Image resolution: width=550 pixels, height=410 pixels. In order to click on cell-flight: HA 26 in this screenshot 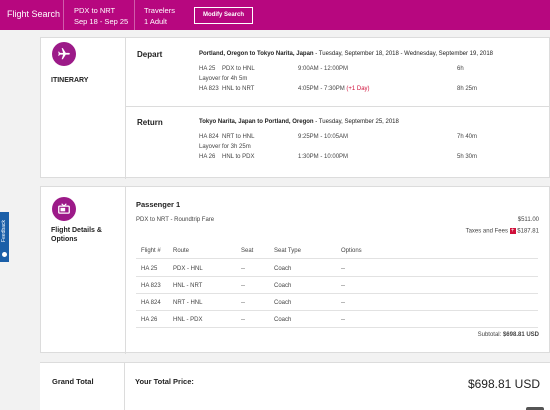, I will do `click(149, 320)`.